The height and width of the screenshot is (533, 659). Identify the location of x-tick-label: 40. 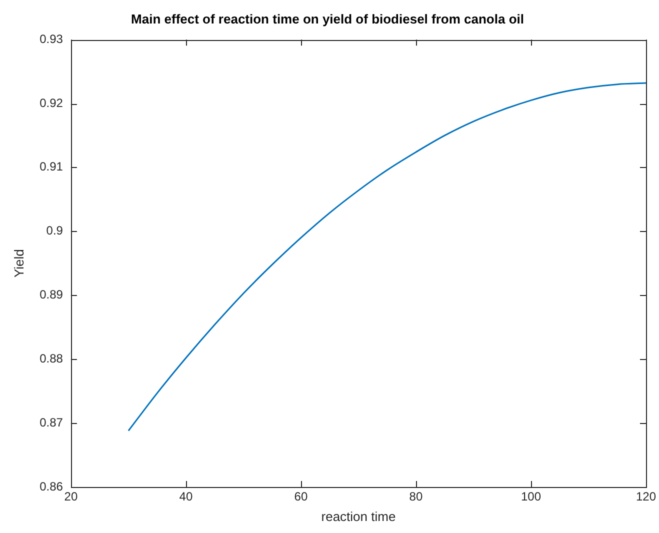
(186, 497).